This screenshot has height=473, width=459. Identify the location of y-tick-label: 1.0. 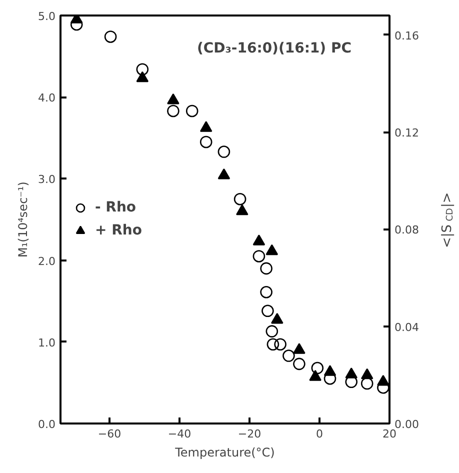
(47, 343).